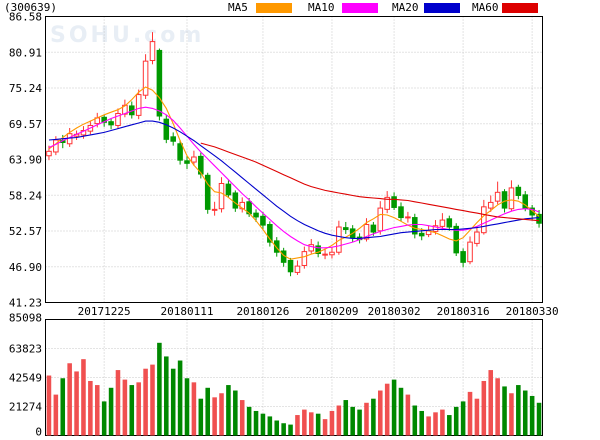  Describe the element at coordinates (321, 7) in the screenshot. I see `legend-ma10-label: MA10` at that location.